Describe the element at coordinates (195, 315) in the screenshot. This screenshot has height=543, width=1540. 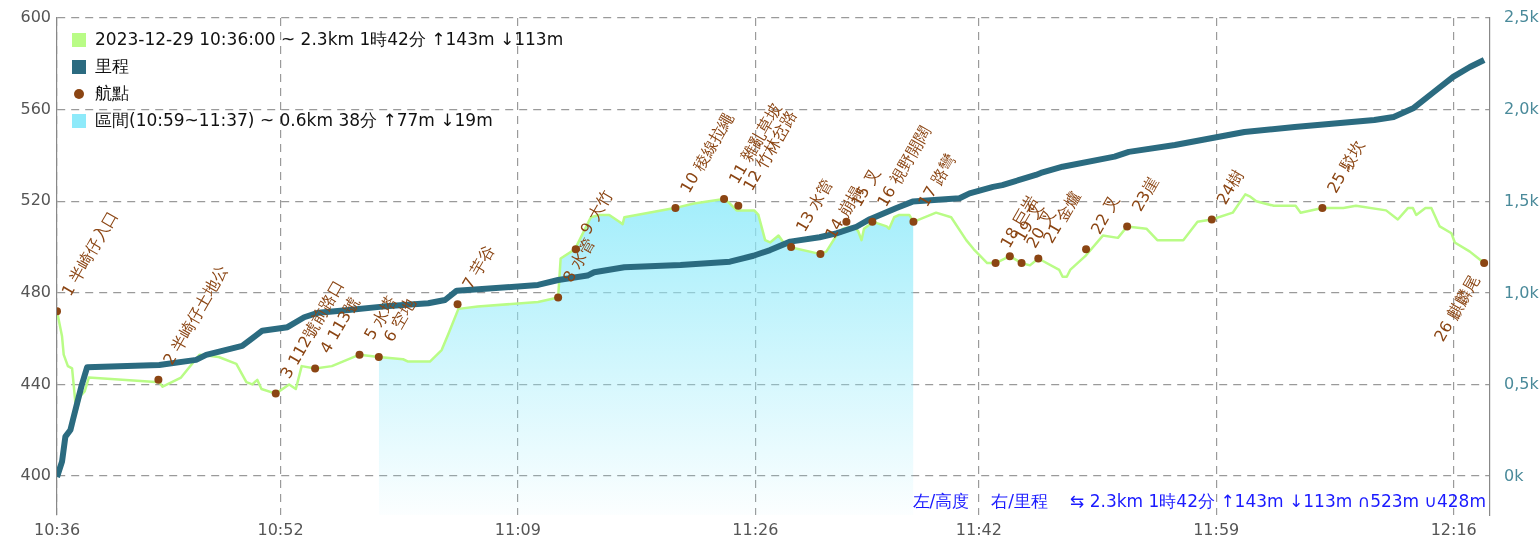
I see `annotation: 2 半崎仔土地公` at that location.